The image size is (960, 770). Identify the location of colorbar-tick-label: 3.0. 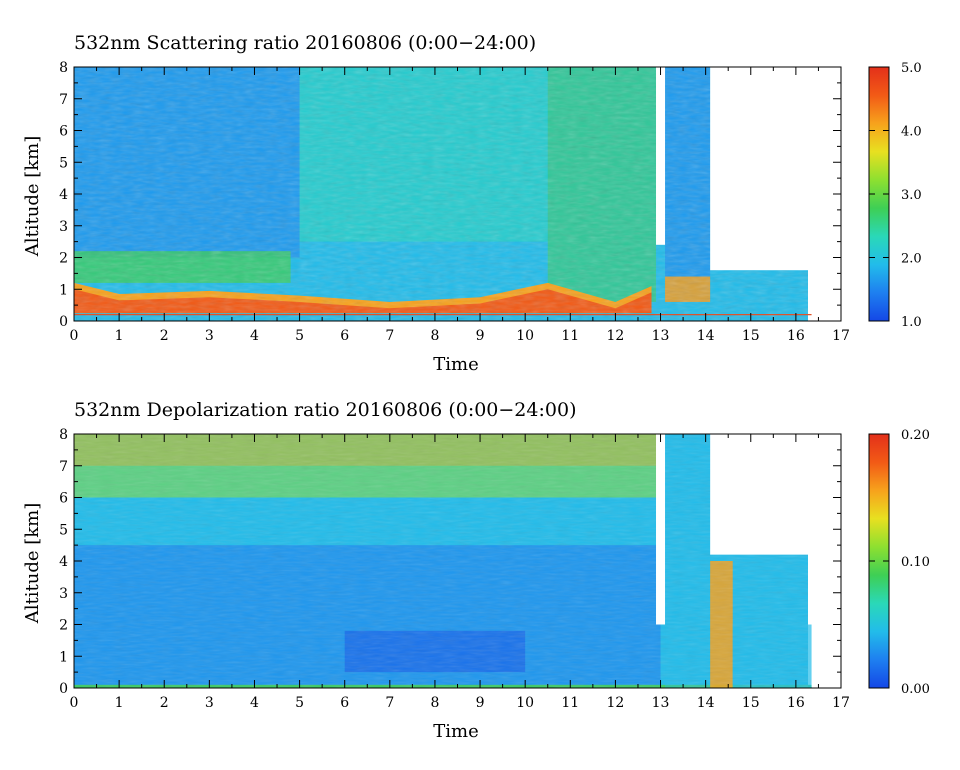
(911, 195).